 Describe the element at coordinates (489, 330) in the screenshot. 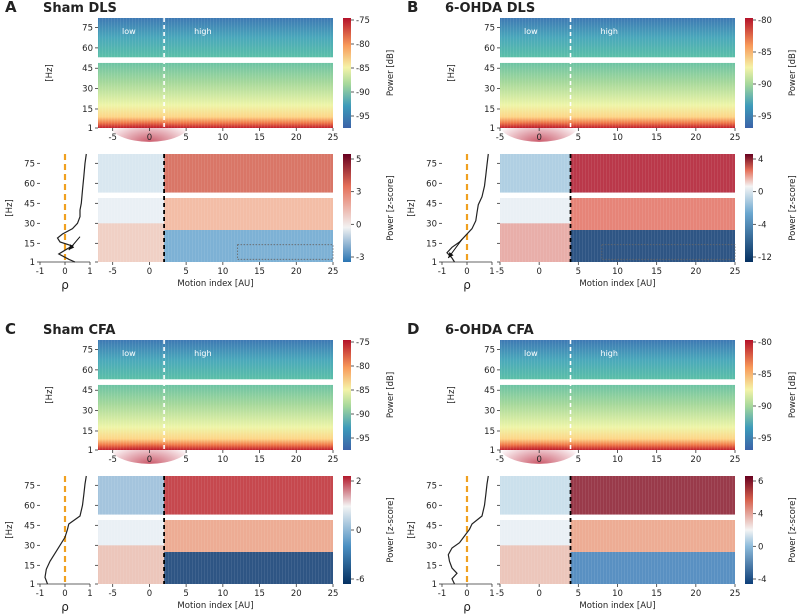

I see `panel-title: 6-OHDA CFA` at that location.